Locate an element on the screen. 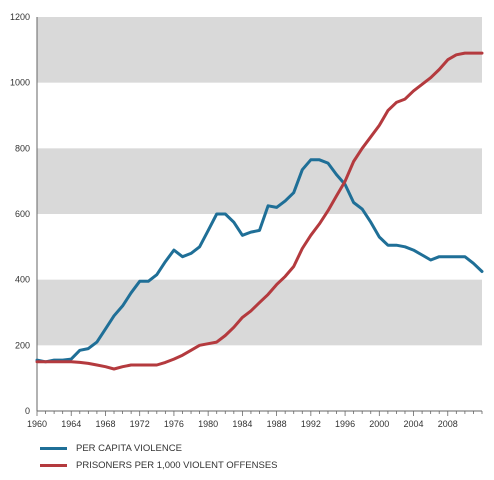  x-tick-label: 1964 is located at coordinates (71, 424).